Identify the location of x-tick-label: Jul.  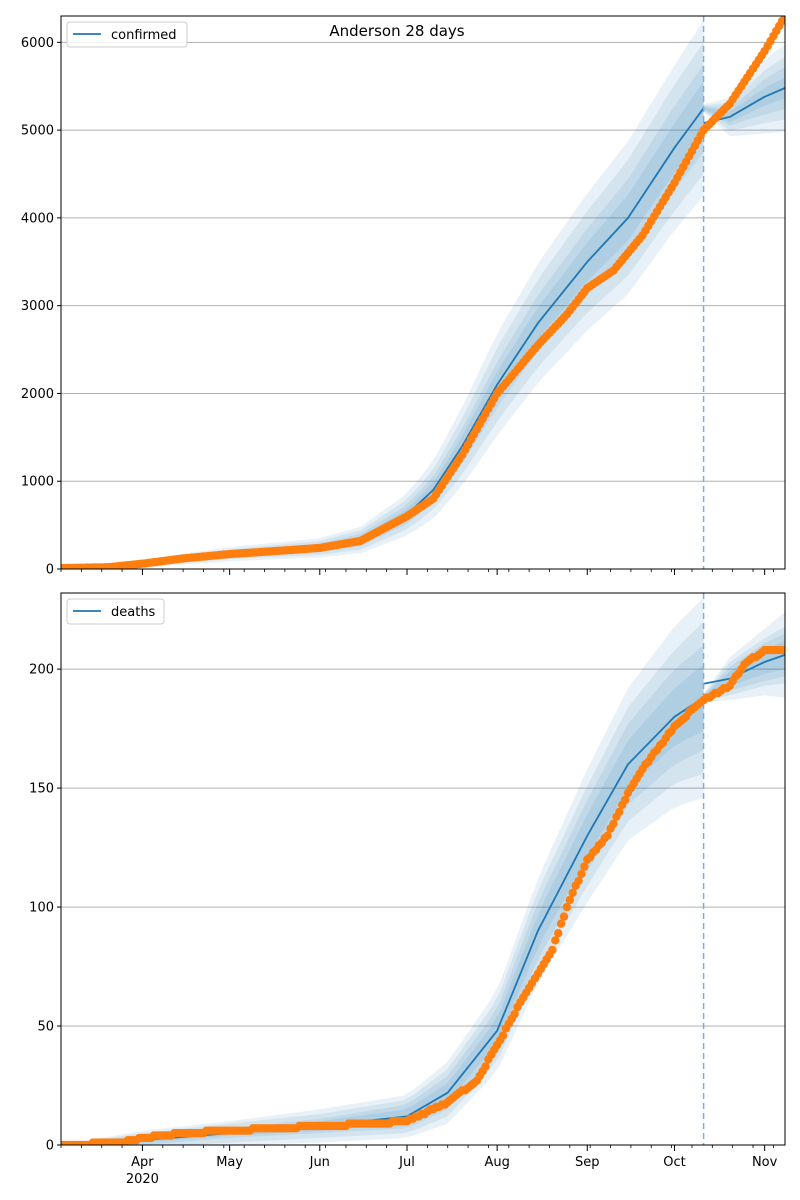
(406, 1162).